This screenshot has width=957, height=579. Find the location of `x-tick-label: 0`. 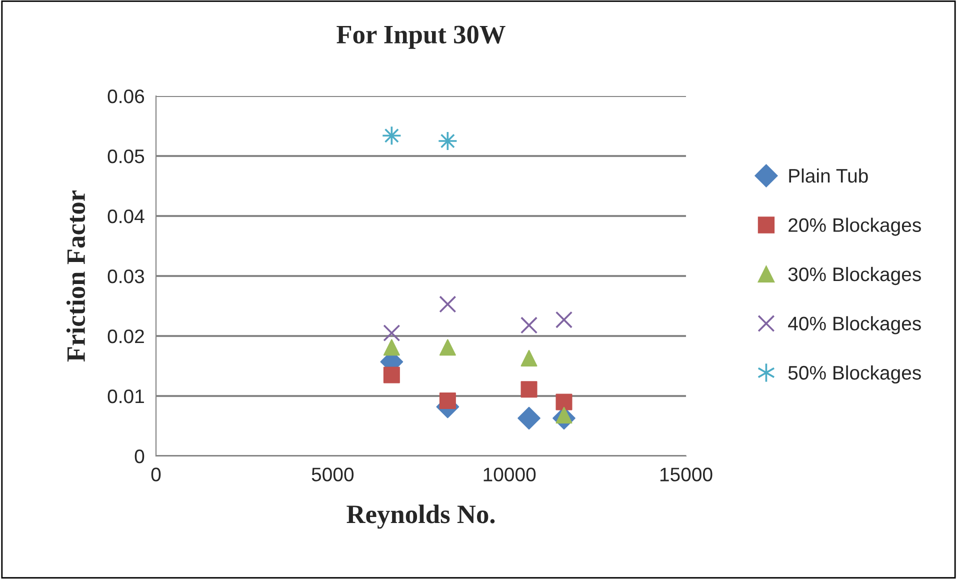

x-tick-label: 0 is located at coordinates (156, 475).